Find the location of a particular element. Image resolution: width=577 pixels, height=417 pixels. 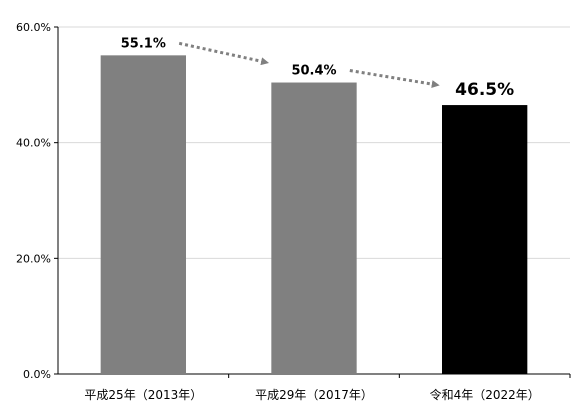

y-tick-label: 20.0% is located at coordinates (33, 258).